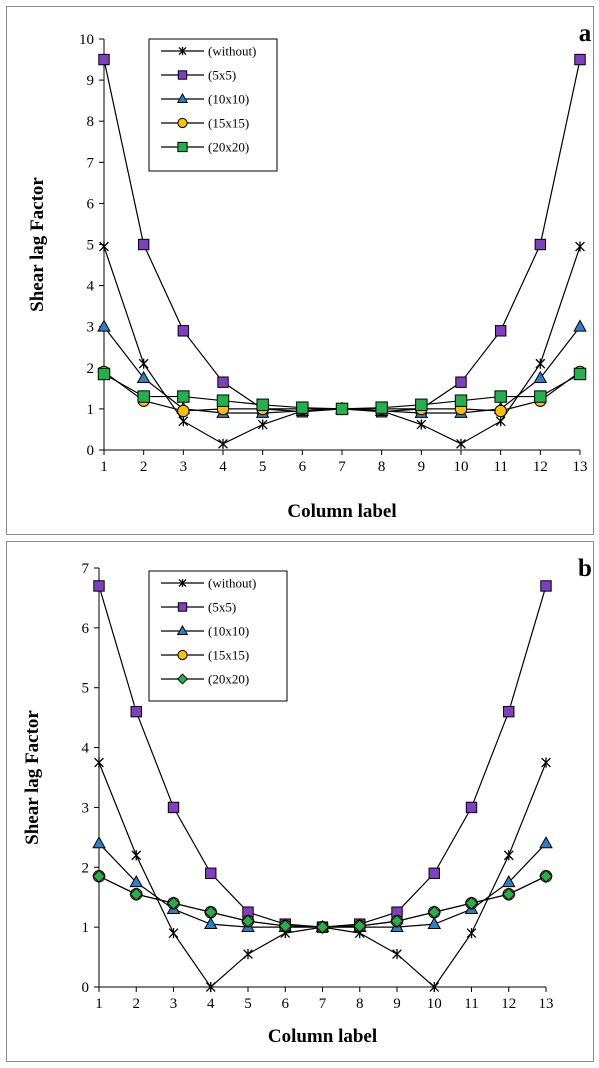 Image resolution: width=599 pixels, height=1068 pixels. I want to click on x-tick-label: 12, so click(508, 1004).